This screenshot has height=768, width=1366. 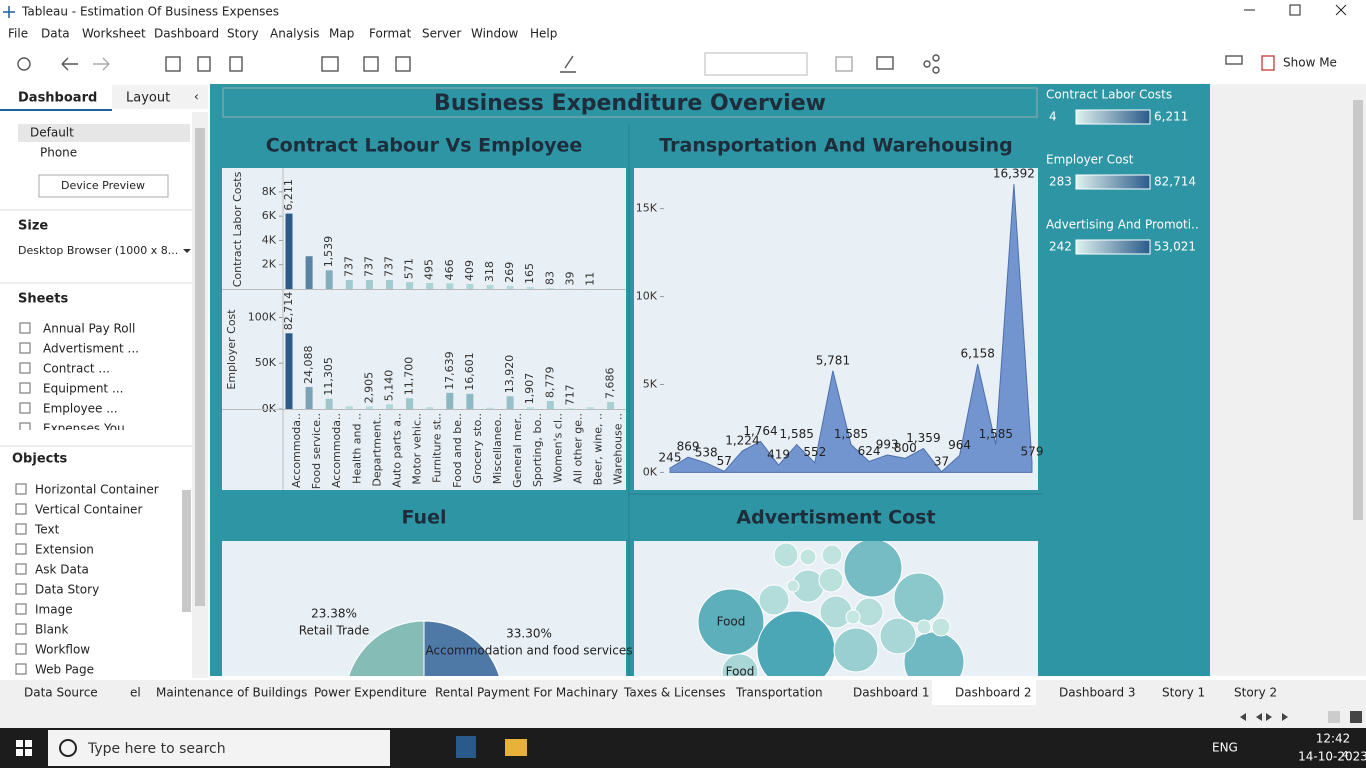 I want to click on status-bar, so click(x=683, y=716).